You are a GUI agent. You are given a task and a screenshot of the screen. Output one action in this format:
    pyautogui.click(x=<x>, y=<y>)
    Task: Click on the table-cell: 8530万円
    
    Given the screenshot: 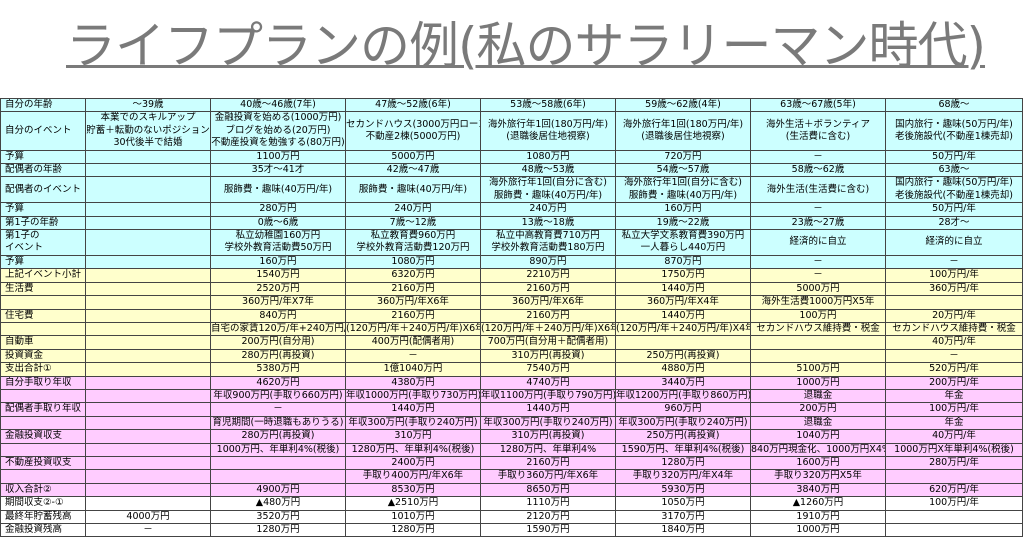 What is the action you would take?
    pyautogui.click(x=413, y=490)
    